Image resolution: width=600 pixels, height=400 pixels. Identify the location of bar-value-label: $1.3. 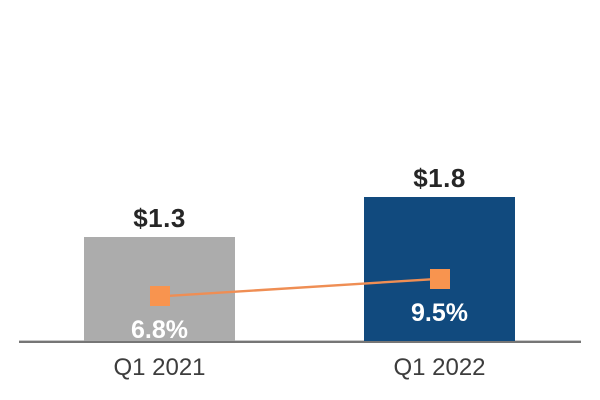
(159, 218).